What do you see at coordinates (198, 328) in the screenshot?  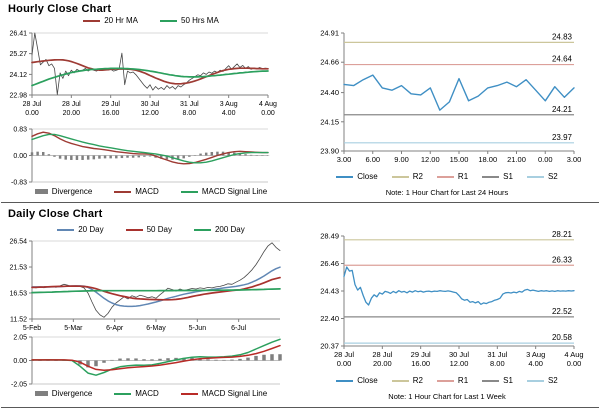 I see `svg-text: 5-Jun` at bounding box center [198, 328].